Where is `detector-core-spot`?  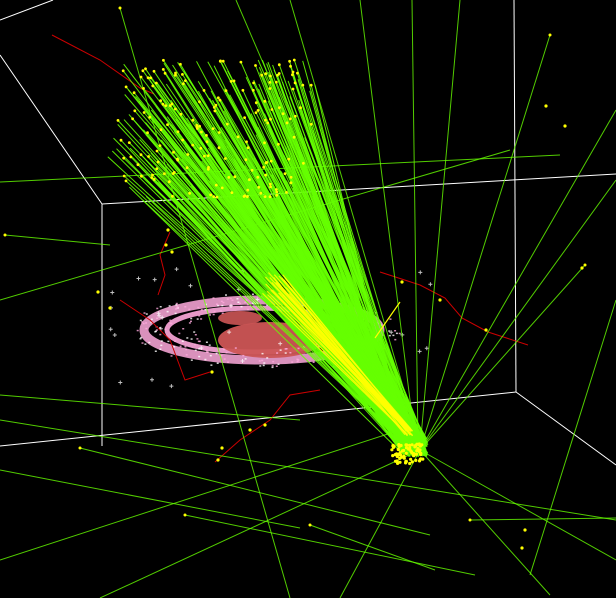
detector-core-spot is located at coordinates (240, 318).